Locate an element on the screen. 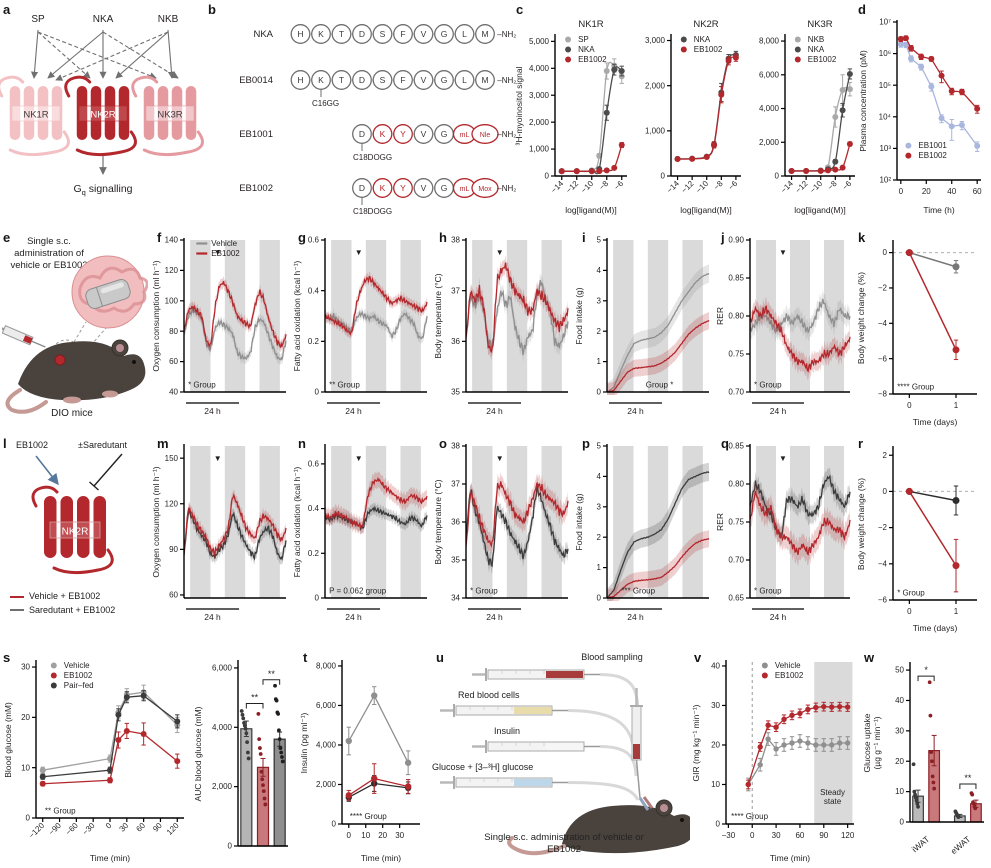  svg-text: 140 is located at coordinates (172, 240).